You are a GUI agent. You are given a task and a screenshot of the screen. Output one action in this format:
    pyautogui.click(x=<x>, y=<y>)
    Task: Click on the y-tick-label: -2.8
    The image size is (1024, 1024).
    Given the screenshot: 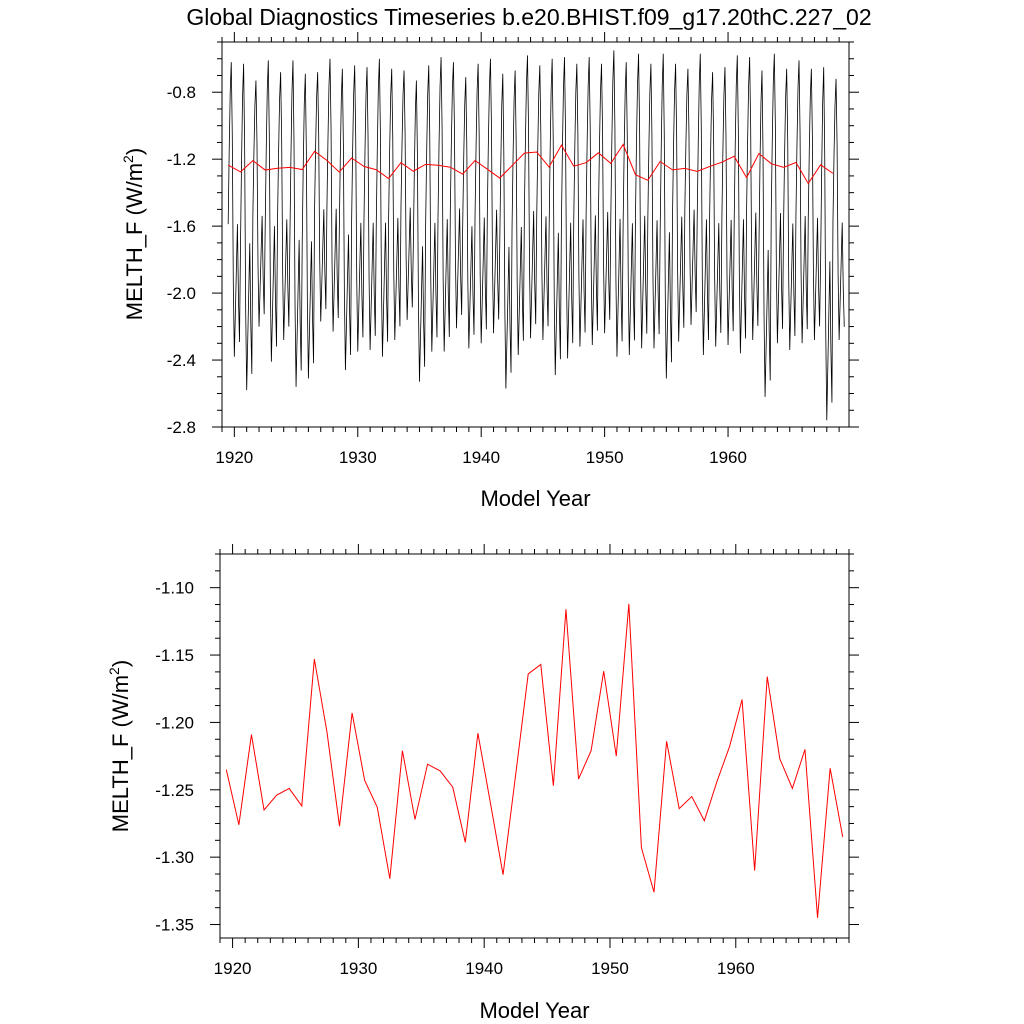 What is the action you would take?
    pyautogui.click(x=181, y=427)
    